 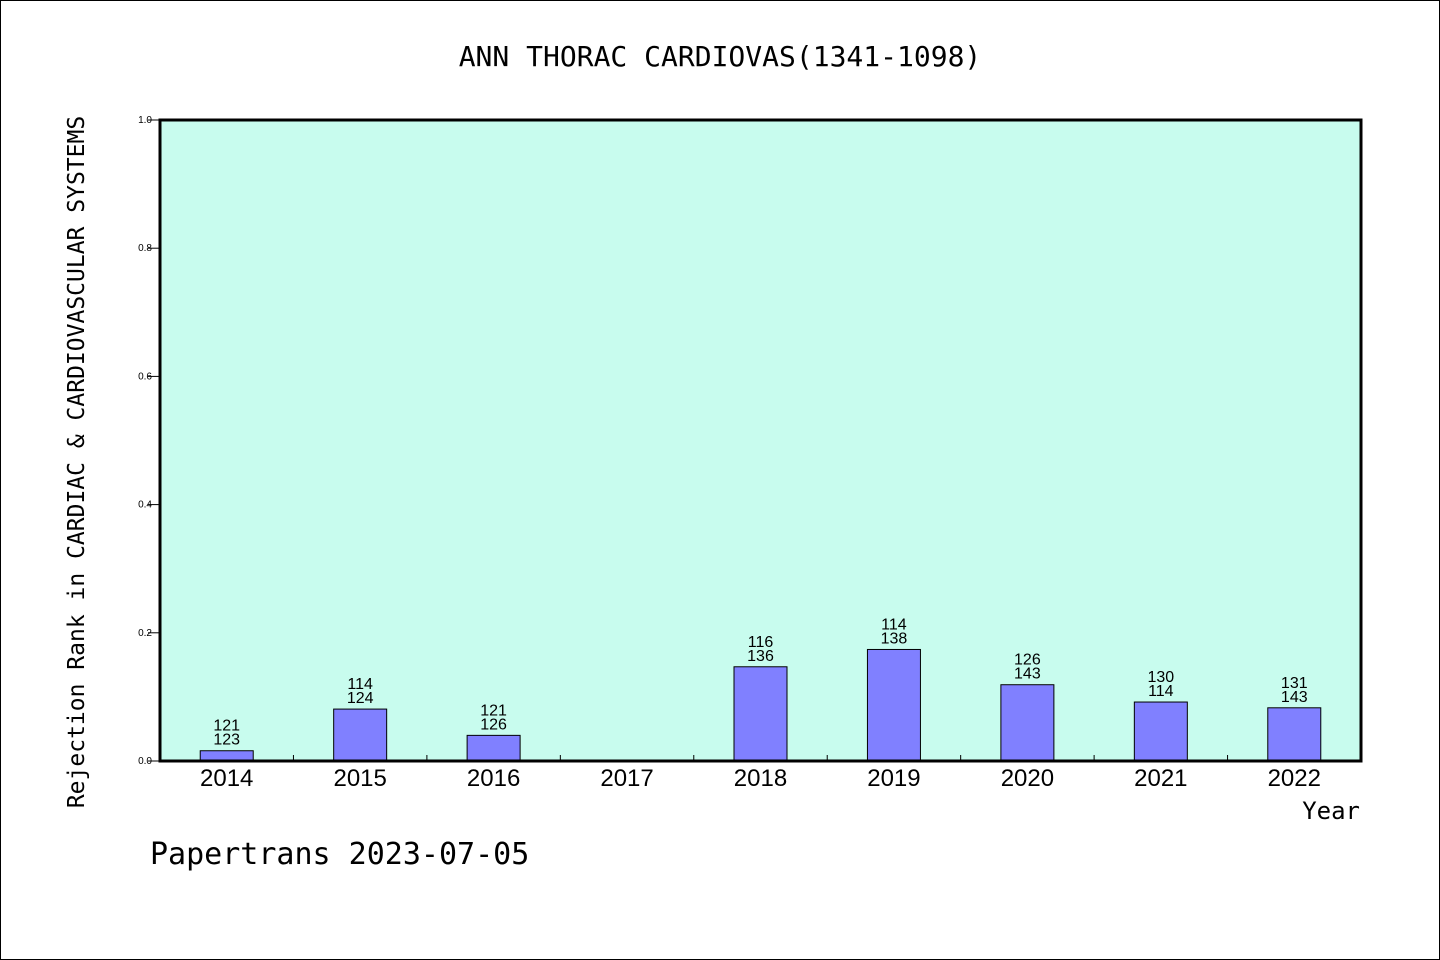 What do you see at coordinates (359, 778) in the screenshot?
I see `x-tick-label: 2015` at bounding box center [359, 778].